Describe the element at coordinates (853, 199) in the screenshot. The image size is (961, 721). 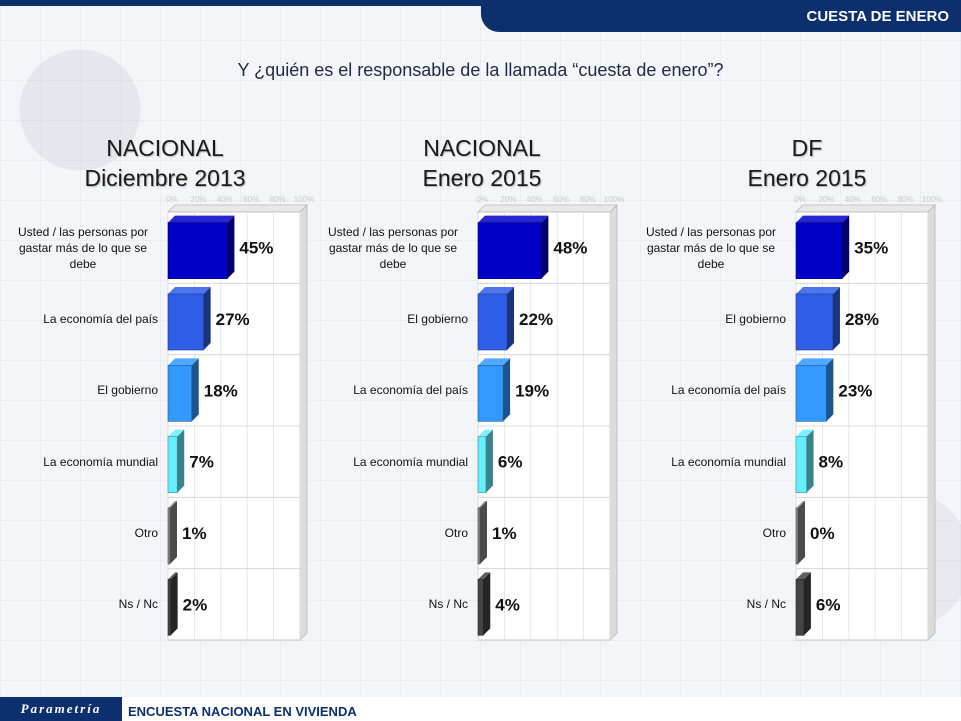
I see `chart-3-tick-label: 40%` at that location.